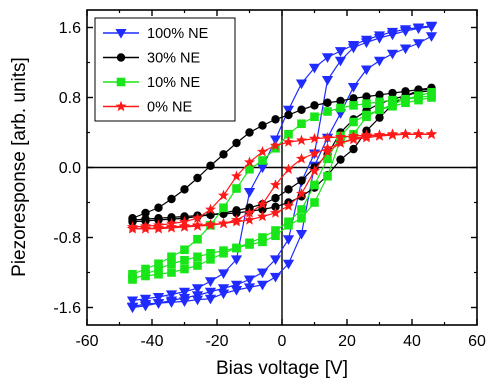  What do you see at coordinates (477, 341) in the screenshot?
I see `x-tick-label: 60` at bounding box center [477, 341].